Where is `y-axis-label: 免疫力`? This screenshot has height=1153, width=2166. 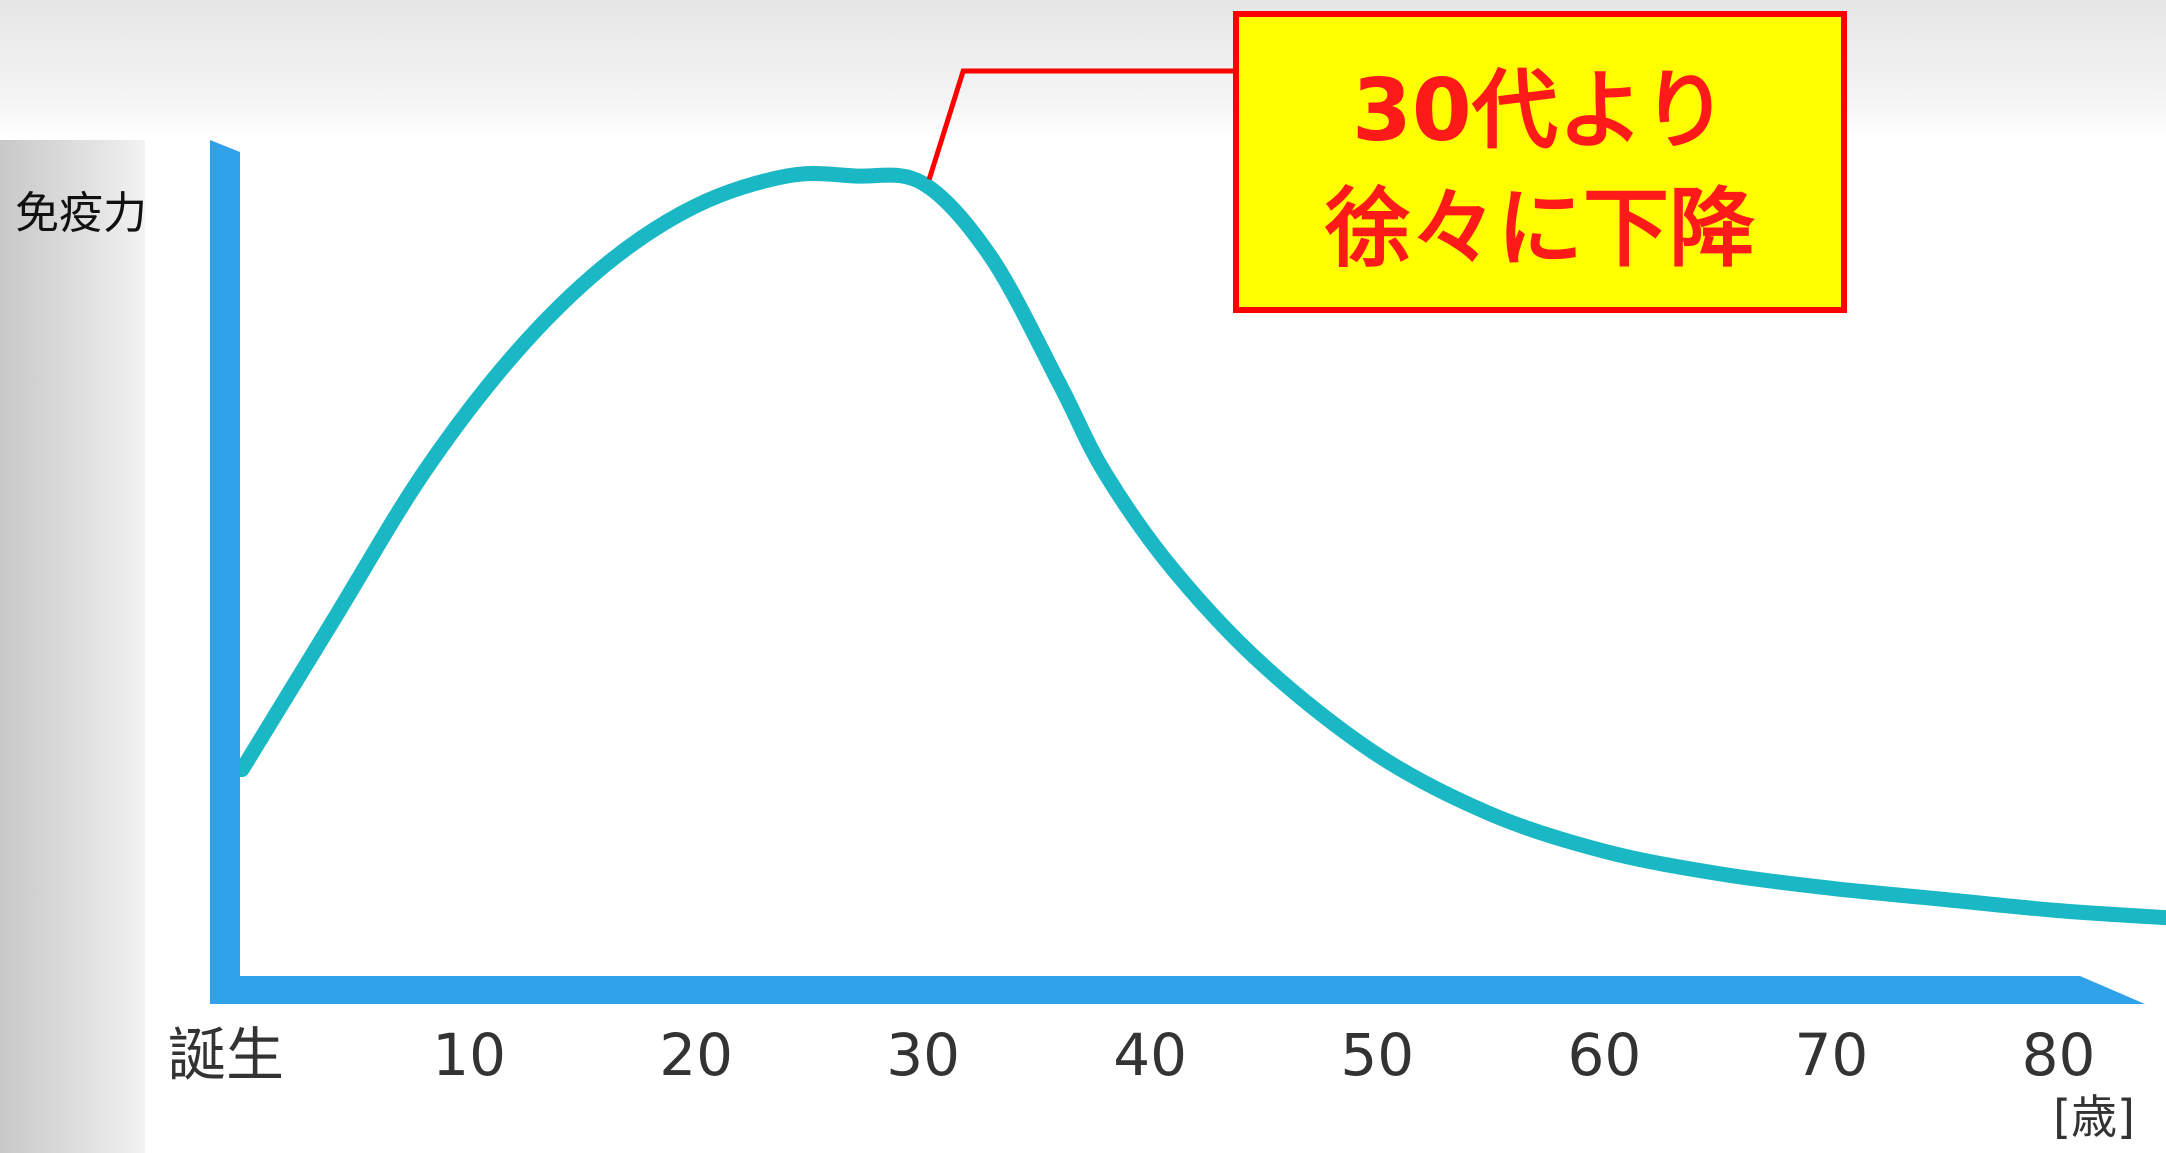
y-axis-label: 免疫力 is located at coordinates (81, 213).